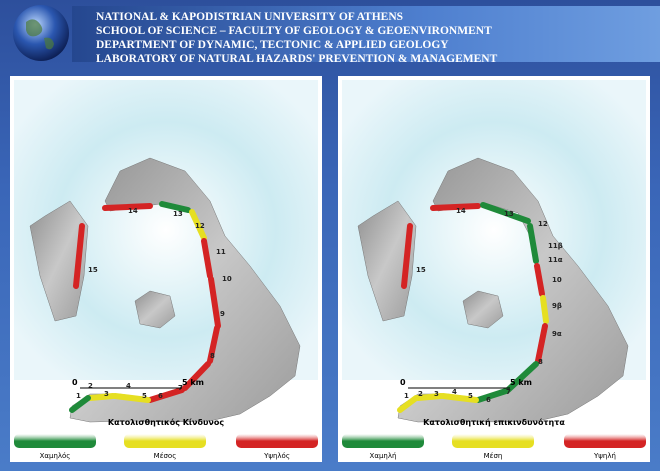 The width and height of the screenshot is (660, 471). I want to click on legend-title: Κατολισθητική επικινδυνότητα, so click(494, 422).